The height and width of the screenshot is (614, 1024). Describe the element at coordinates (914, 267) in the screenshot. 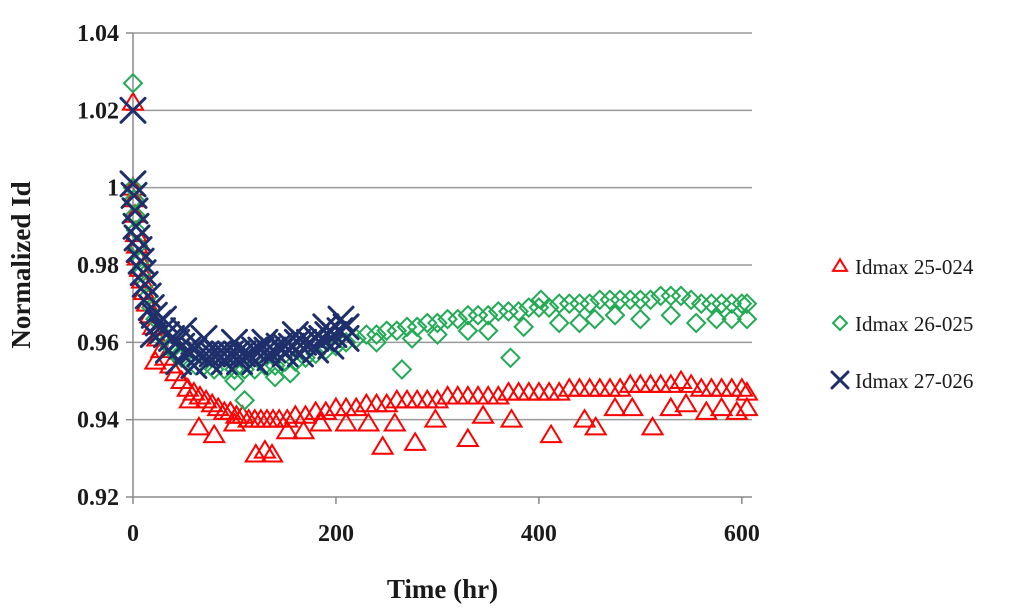

I see `legend-label: Idmax 25-024` at that location.